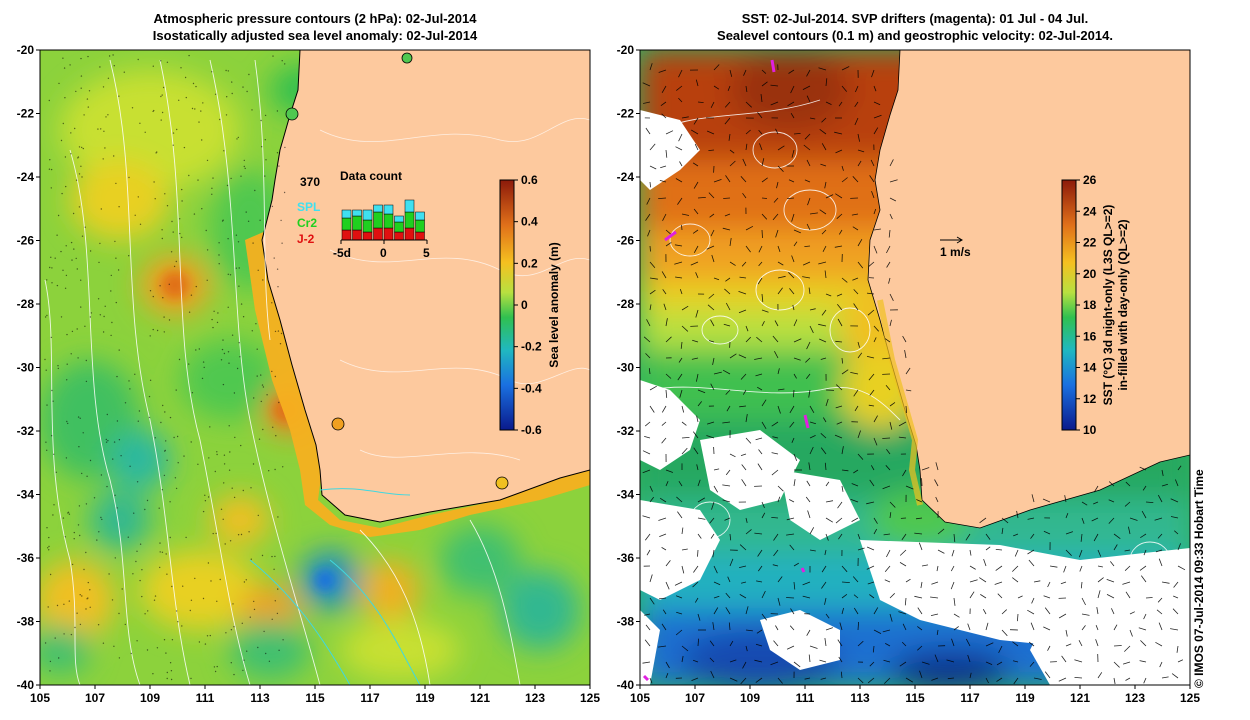 The height and width of the screenshot is (720, 1250). I want to click on left-xtick-label: 107, so click(95, 698).